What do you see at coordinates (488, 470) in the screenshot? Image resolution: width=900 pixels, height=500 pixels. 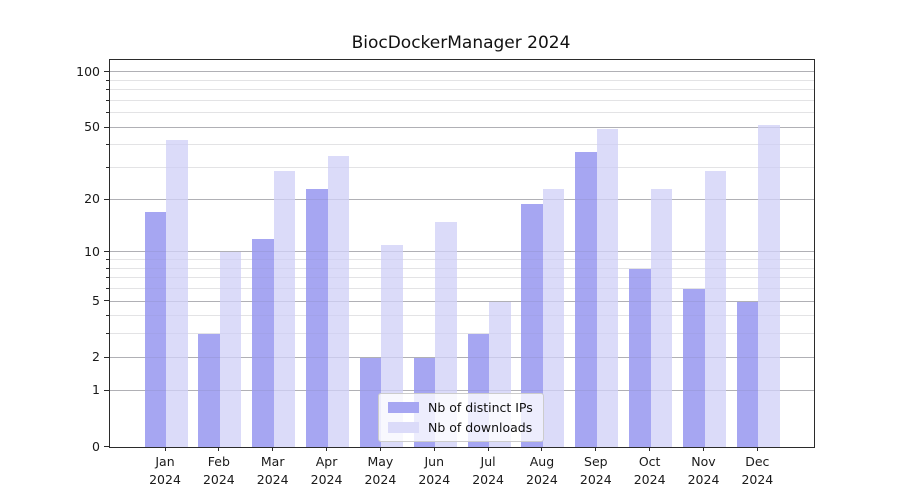 I see `x-tick-label-jul: Jul 2024` at bounding box center [488, 470].